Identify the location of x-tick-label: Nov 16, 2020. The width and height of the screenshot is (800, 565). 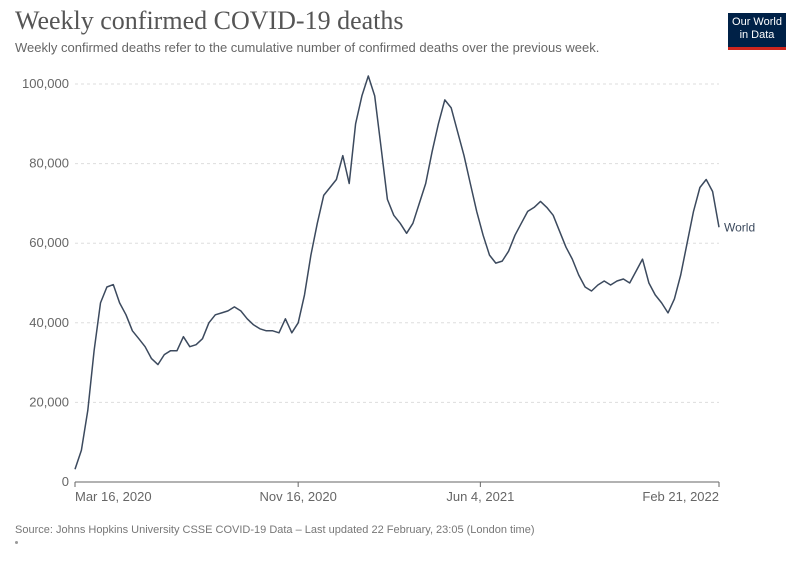
(297, 496).